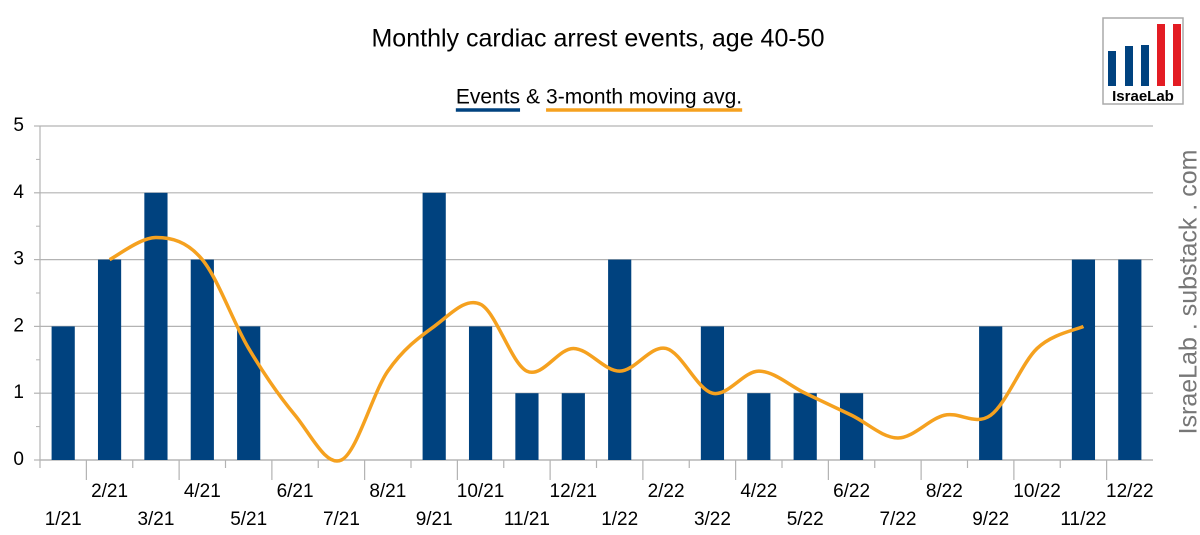  What do you see at coordinates (481, 491) in the screenshot?
I see `x-tick-label: 10/21` at bounding box center [481, 491].